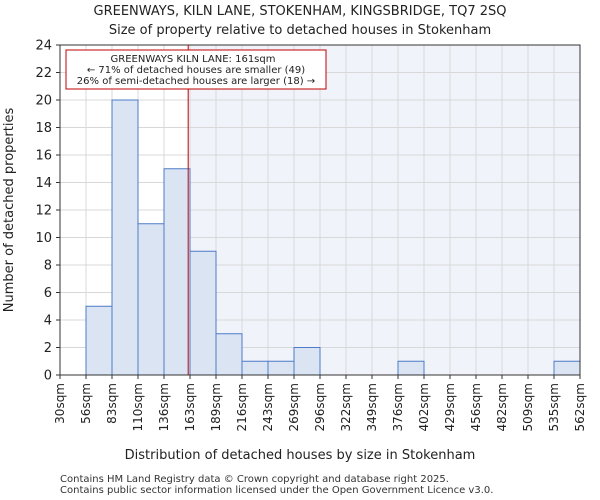  I want to click on x-tick-label: 269sqm, so click(294, 407).